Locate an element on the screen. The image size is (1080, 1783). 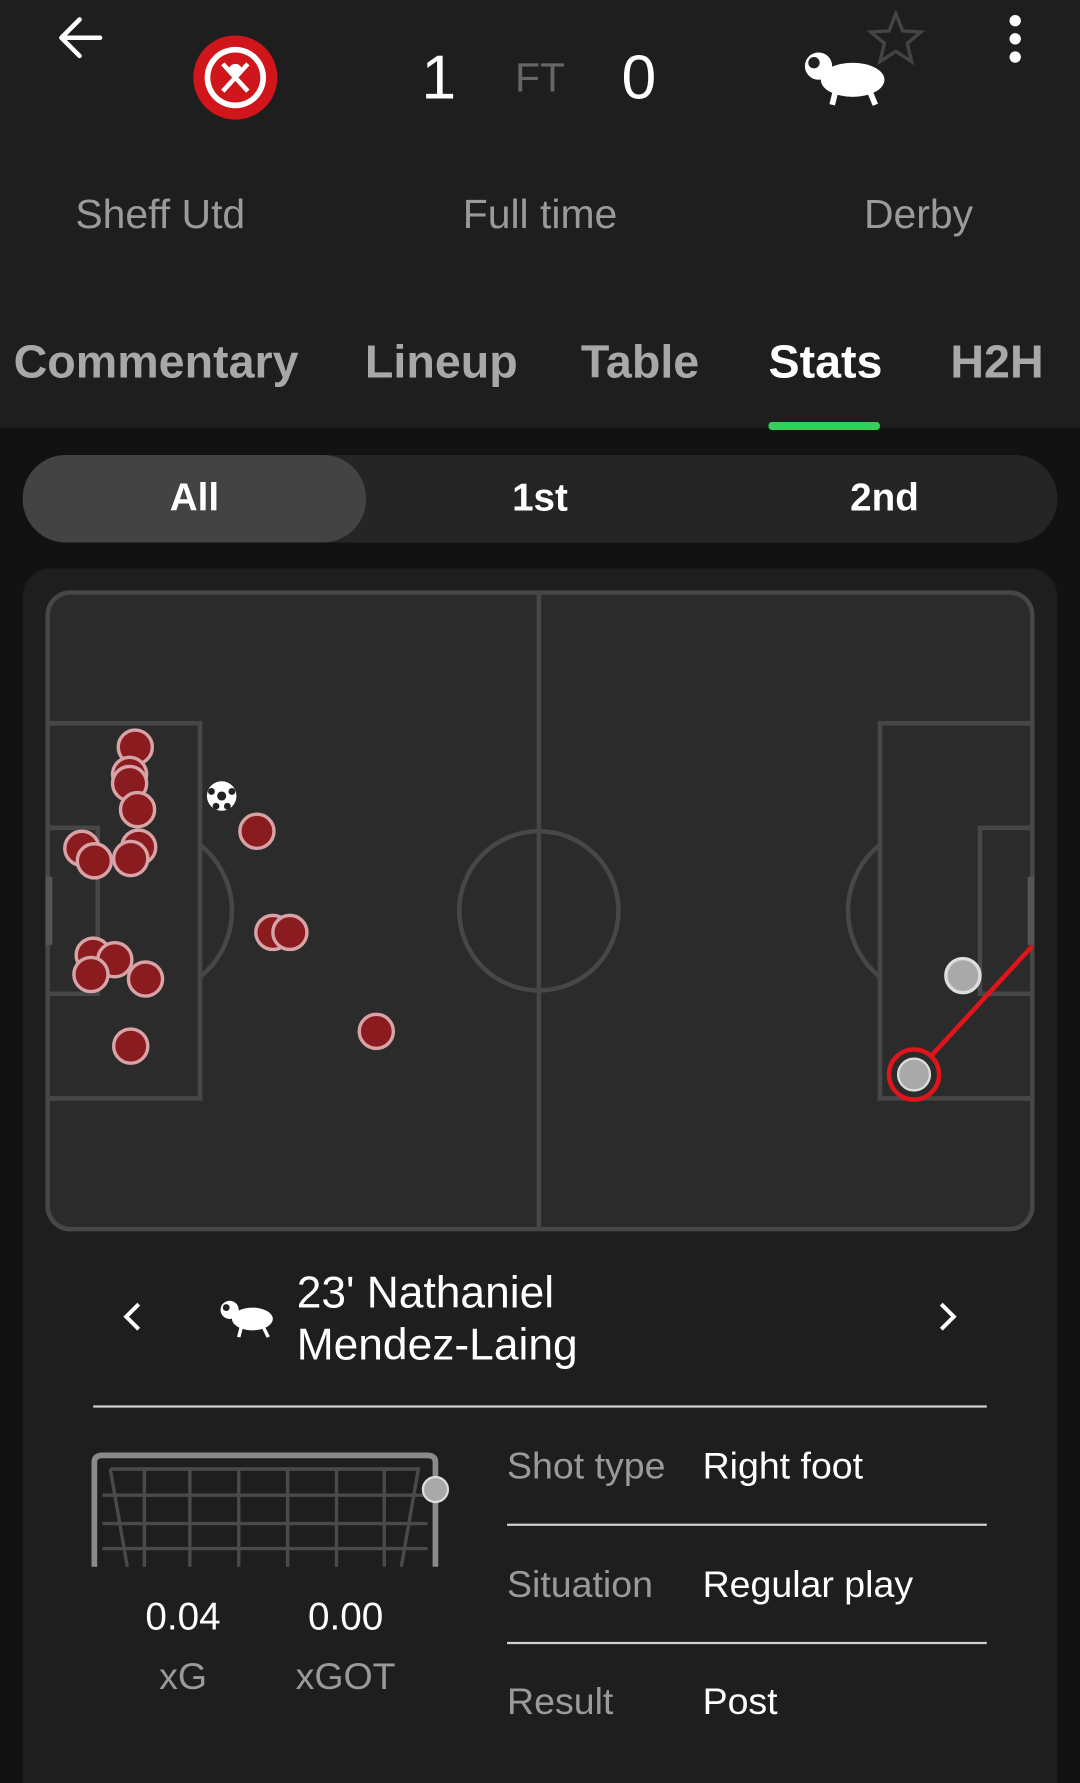
xg-value: 0.04 is located at coordinates (182, 1616).